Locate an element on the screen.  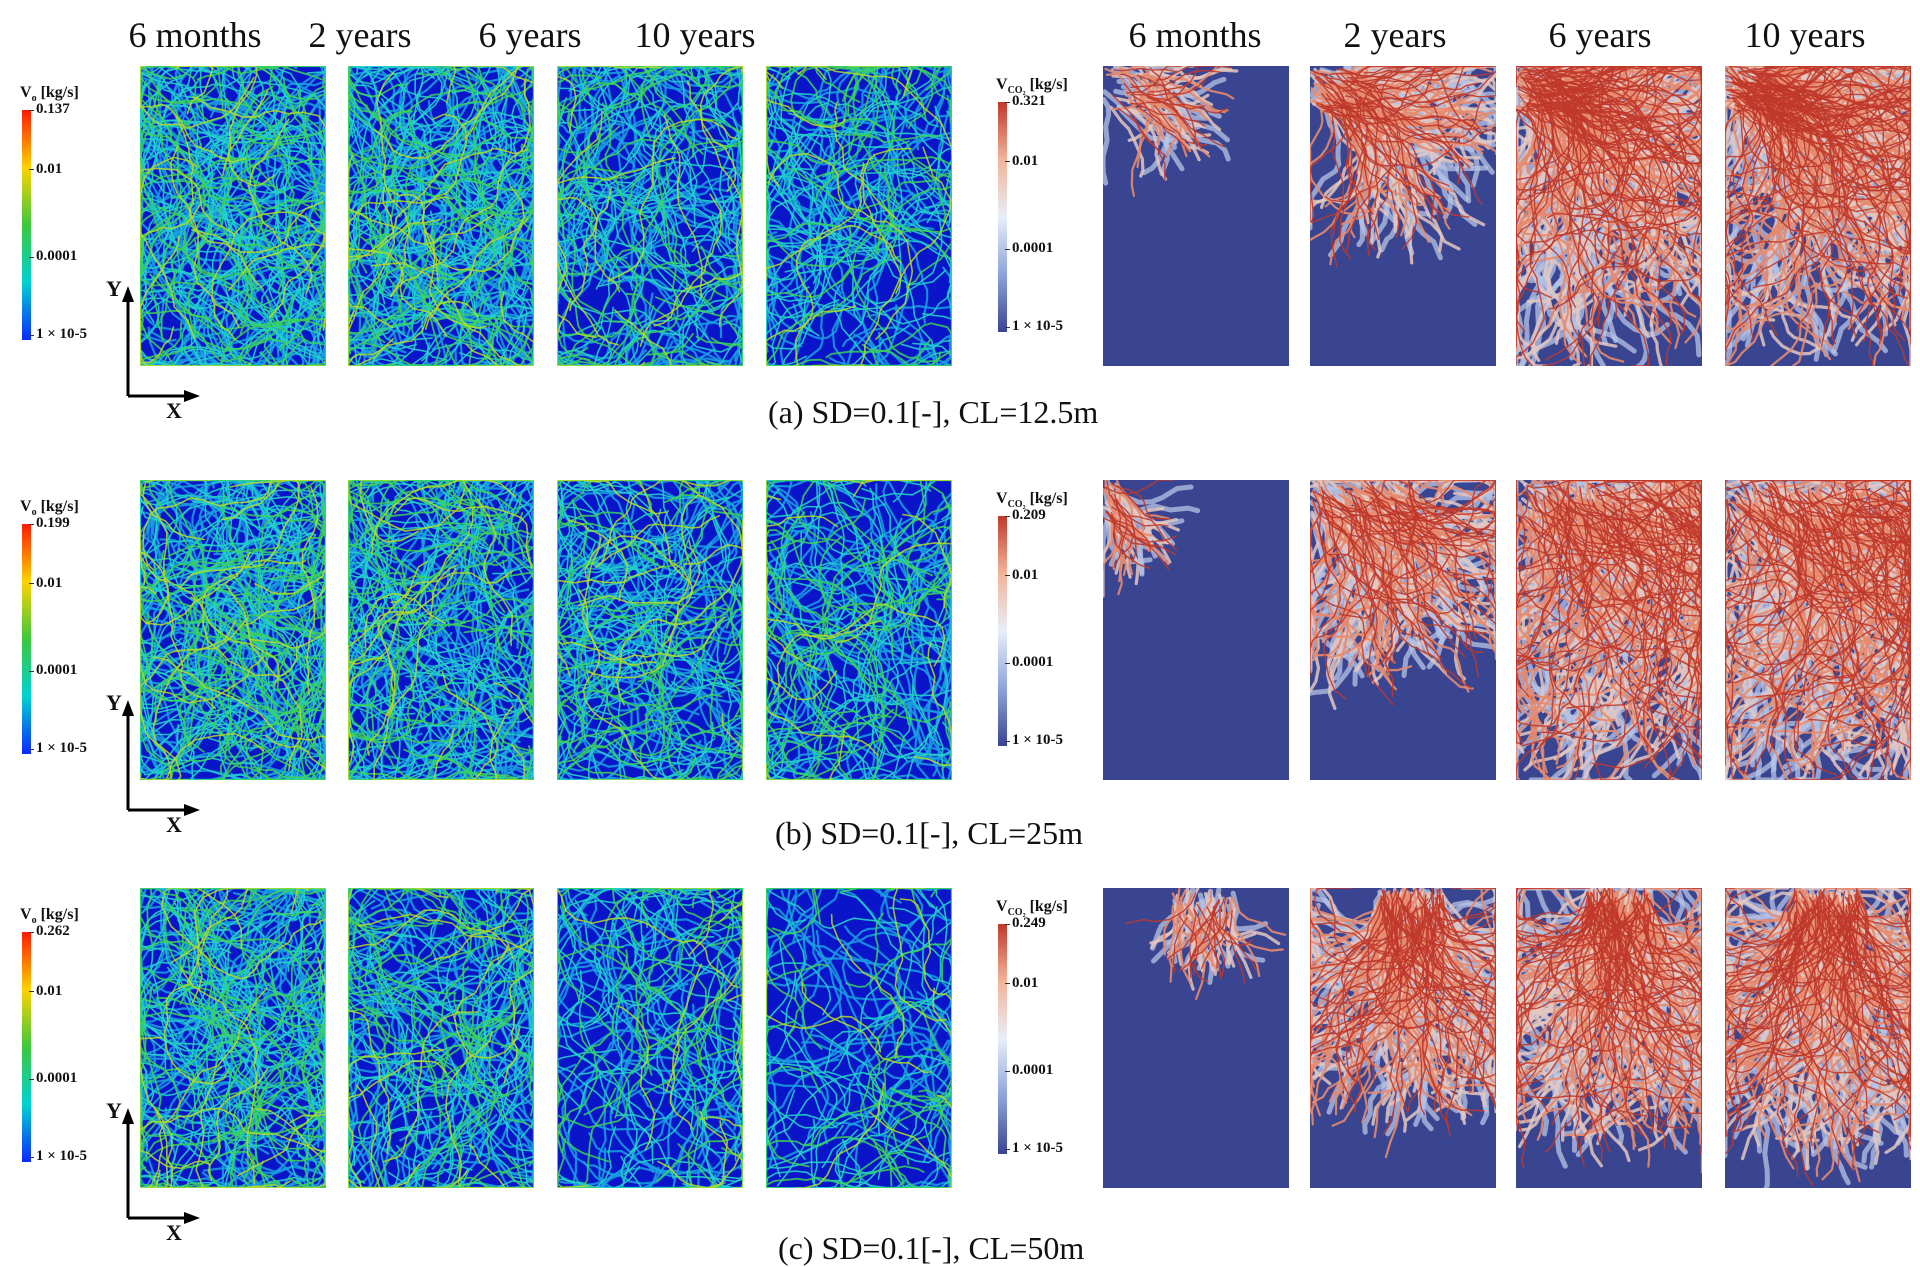
row-caption: (b) SD=0.1[-], CL=25m is located at coordinates (929, 833).